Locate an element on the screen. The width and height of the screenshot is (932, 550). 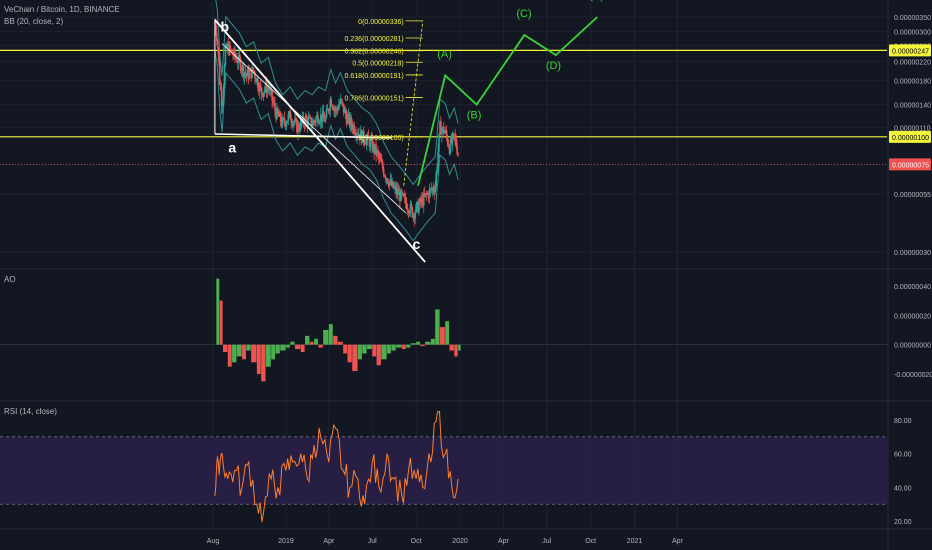
rsi-legend: RSI (14, close) is located at coordinates (30, 411).